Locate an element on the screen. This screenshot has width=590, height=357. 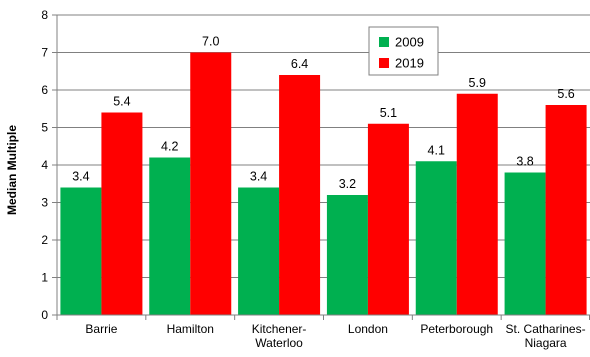
category-label: Barrie is located at coordinates (101, 329).